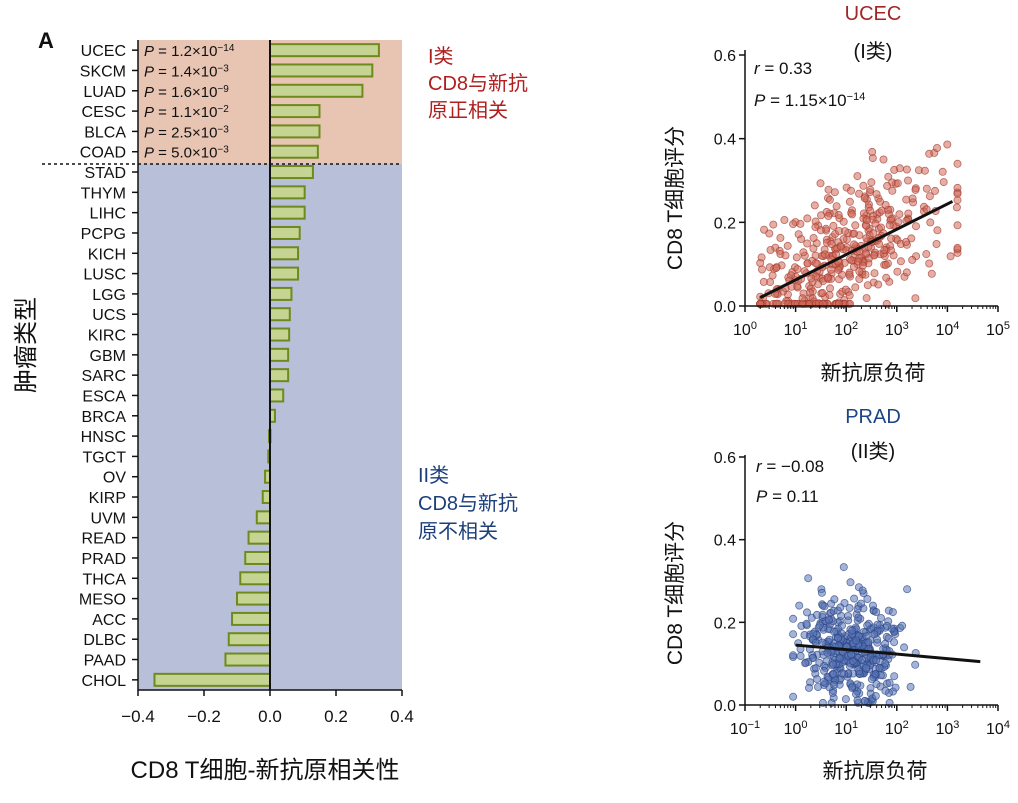  I want to click on y-axis-title: CD8 T细胞评分, so click(675, 593).